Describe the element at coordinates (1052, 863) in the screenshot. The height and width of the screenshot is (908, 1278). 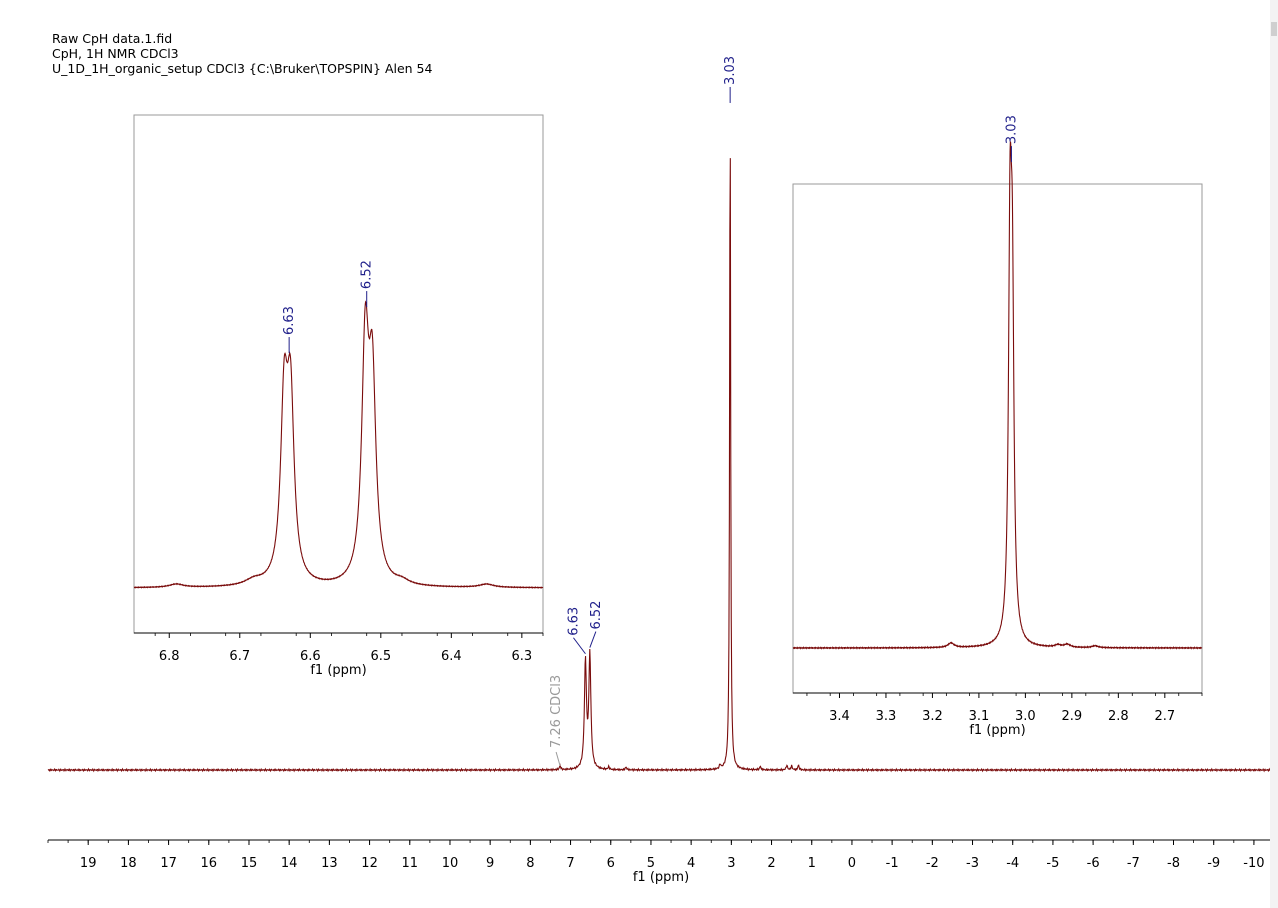
I see `main-x-tick-label: -5` at that location.